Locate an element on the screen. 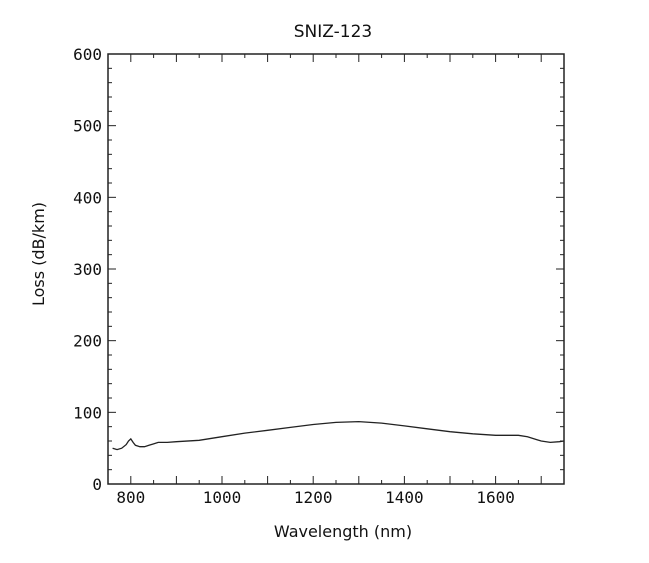 The width and height of the screenshot is (649, 563). y-tick-label: 0 is located at coordinates (97, 484).